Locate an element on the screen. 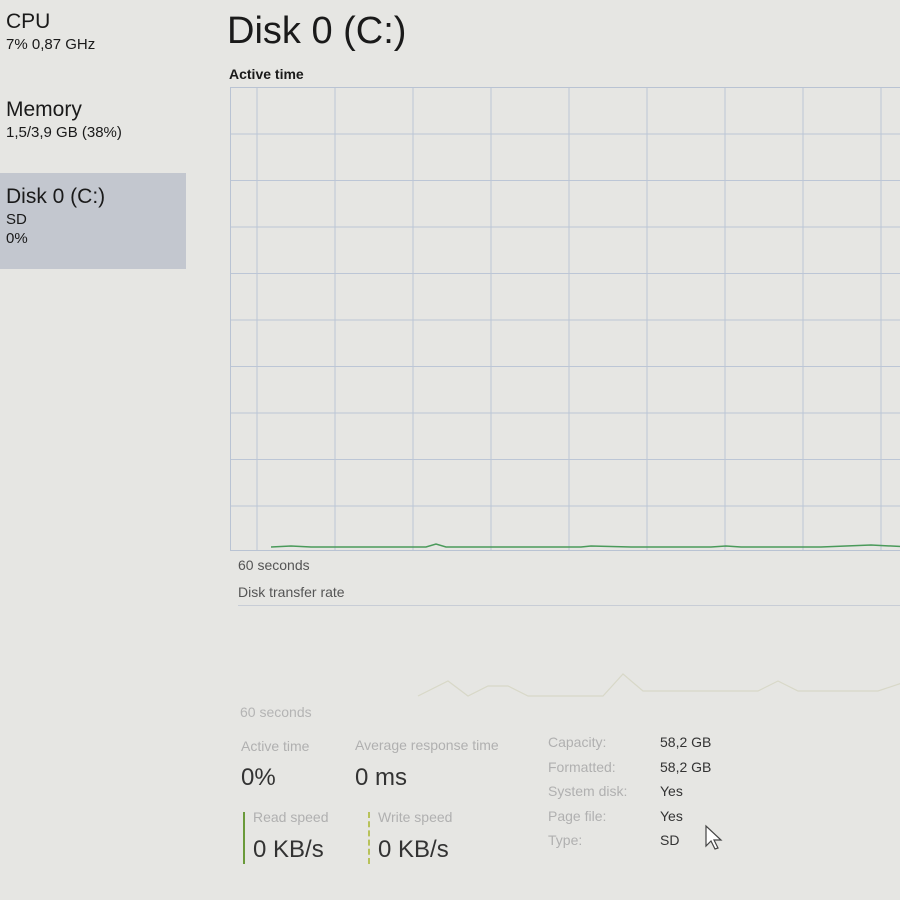  active-time-stat-label: Active time is located at coordinates (275, 746).